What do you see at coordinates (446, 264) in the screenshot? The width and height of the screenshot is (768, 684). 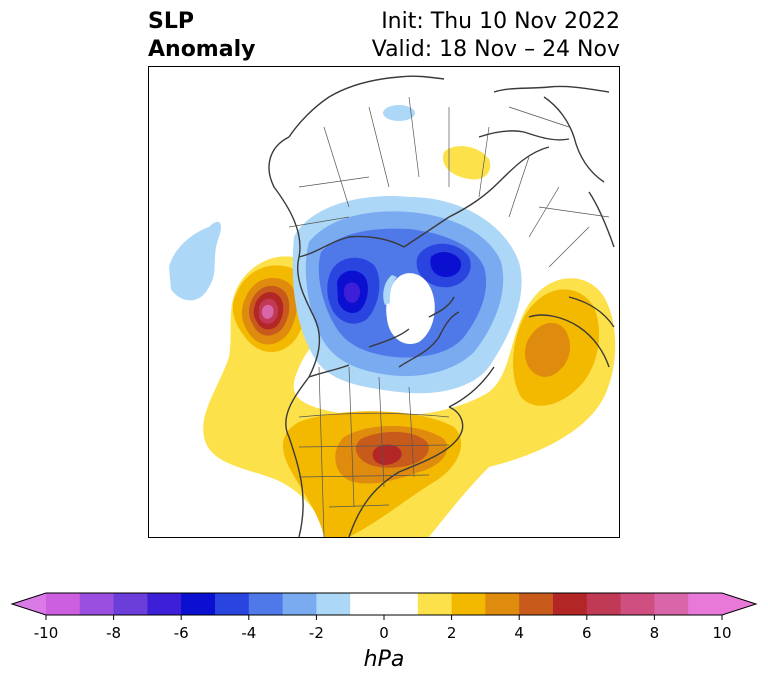 I see `arctic-low-east-6hpa` at bounding box center [446, 264].